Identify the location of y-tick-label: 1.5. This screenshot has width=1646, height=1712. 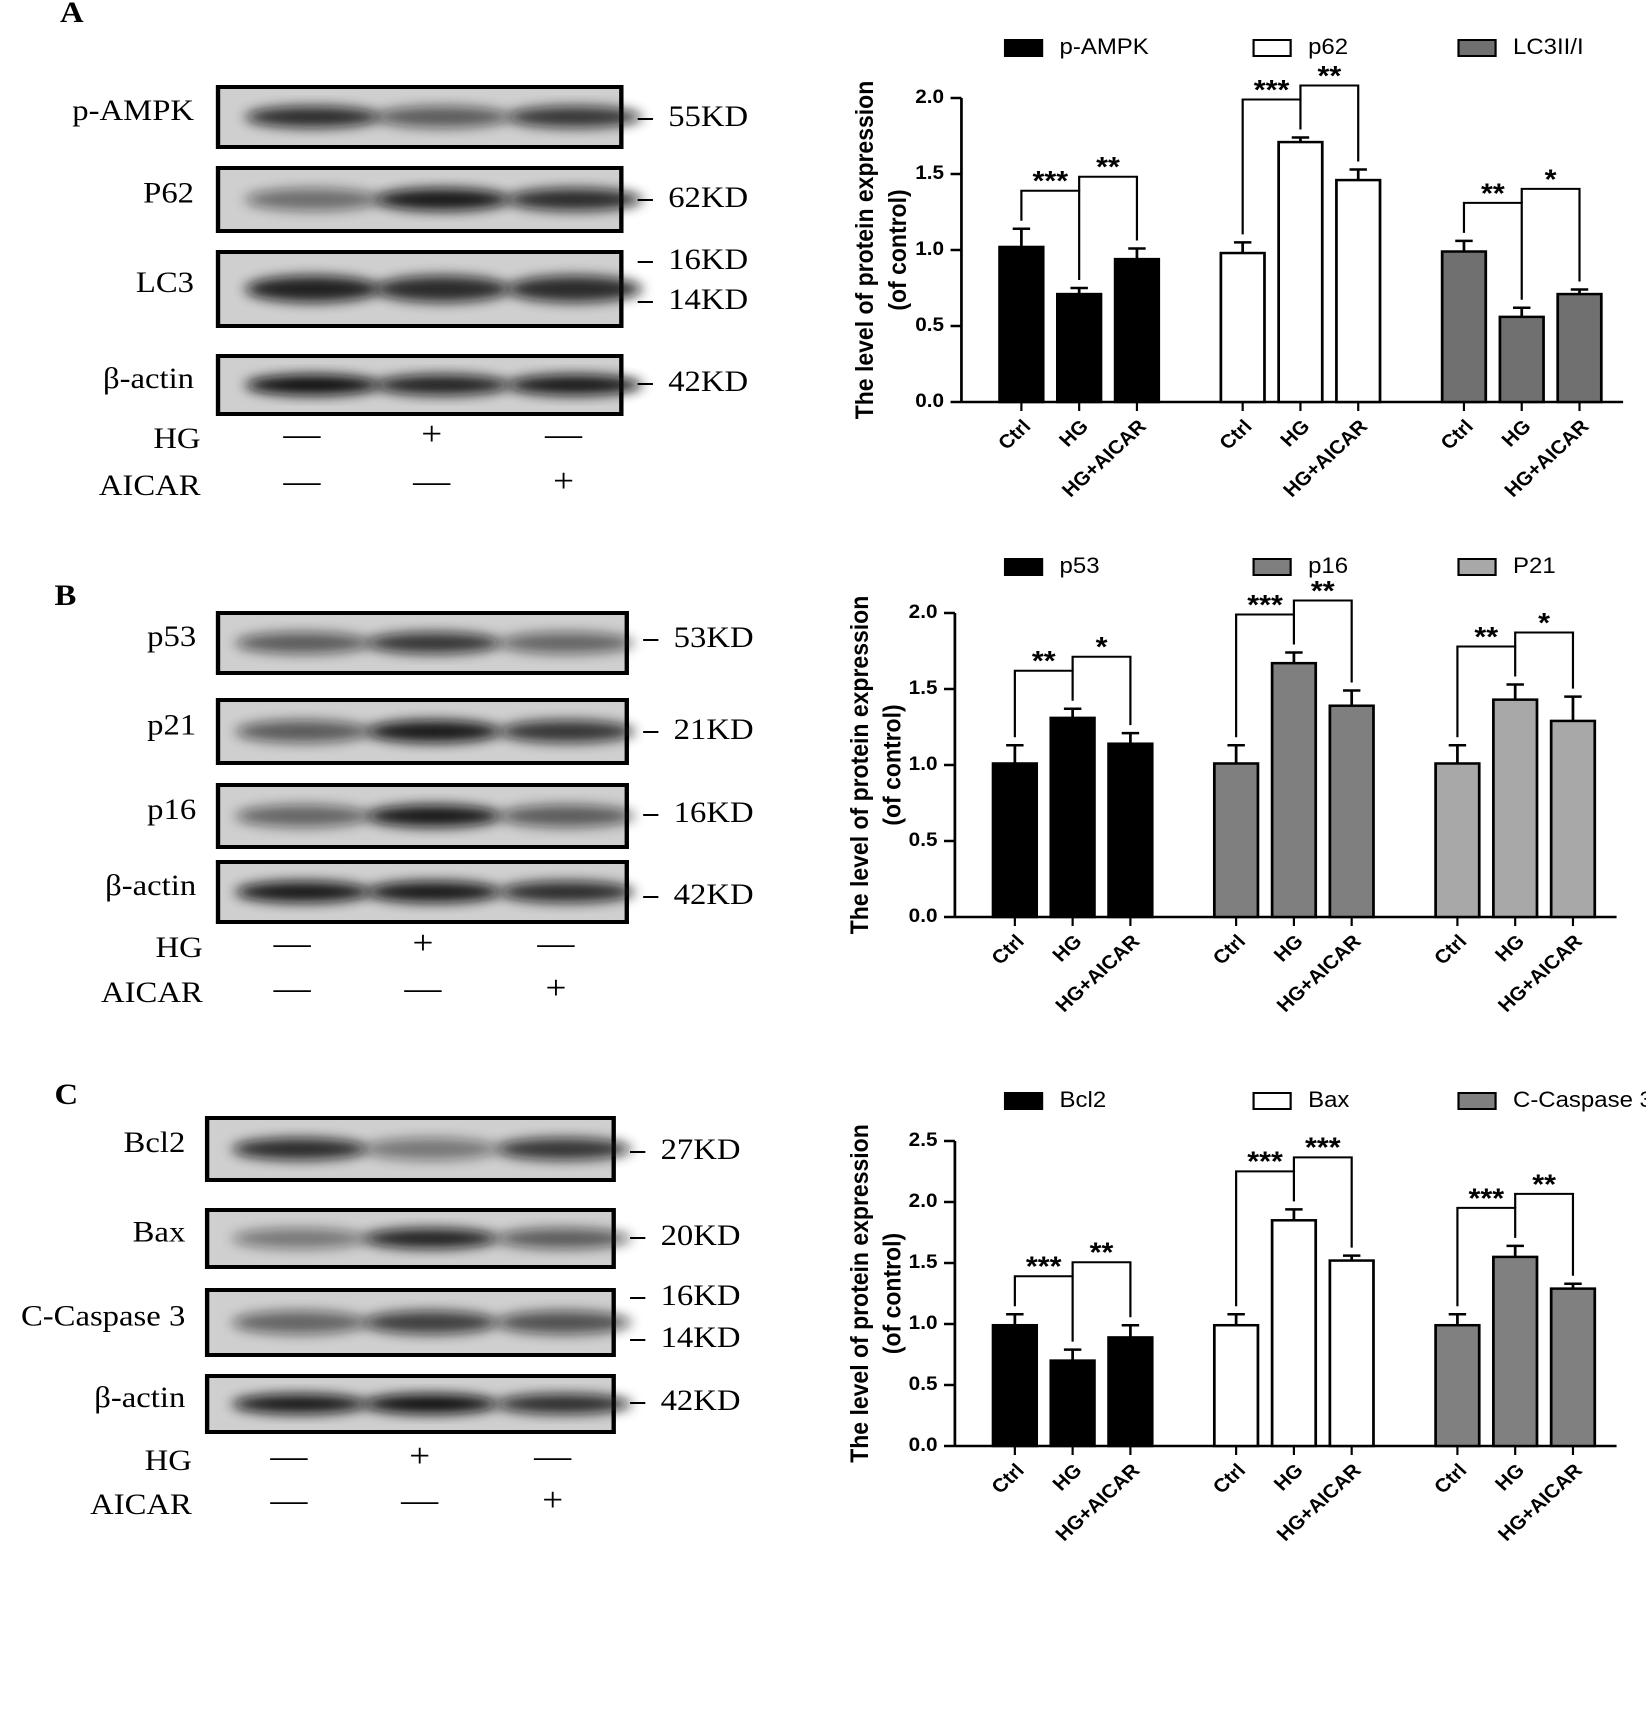
(929, 173).